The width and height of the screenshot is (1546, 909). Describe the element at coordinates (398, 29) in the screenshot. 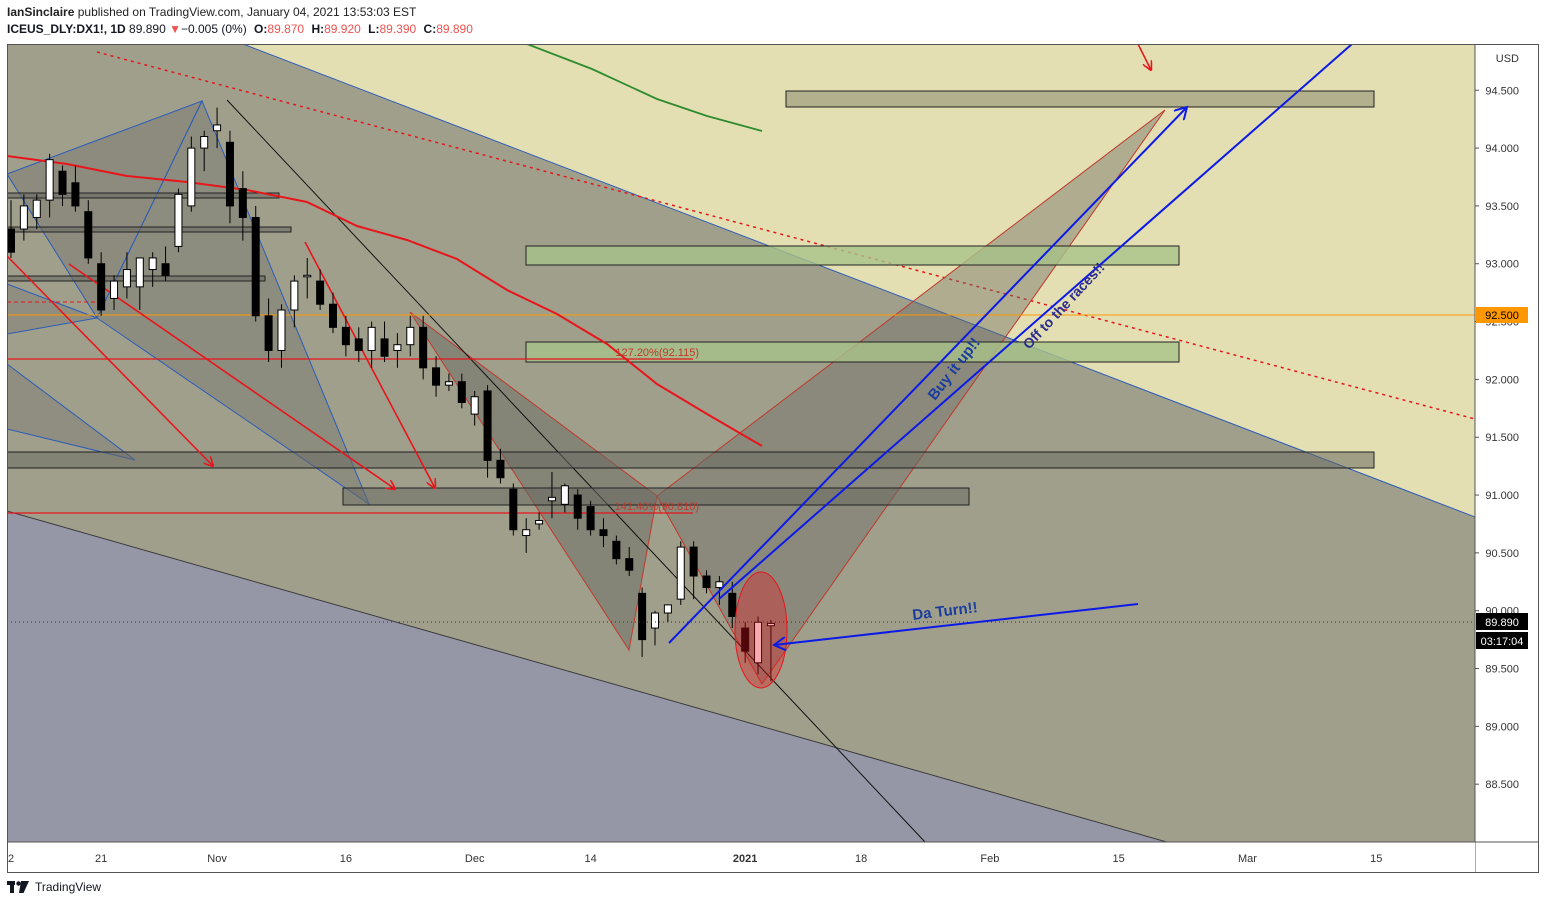

I see `low-value: 89.390` at that location.